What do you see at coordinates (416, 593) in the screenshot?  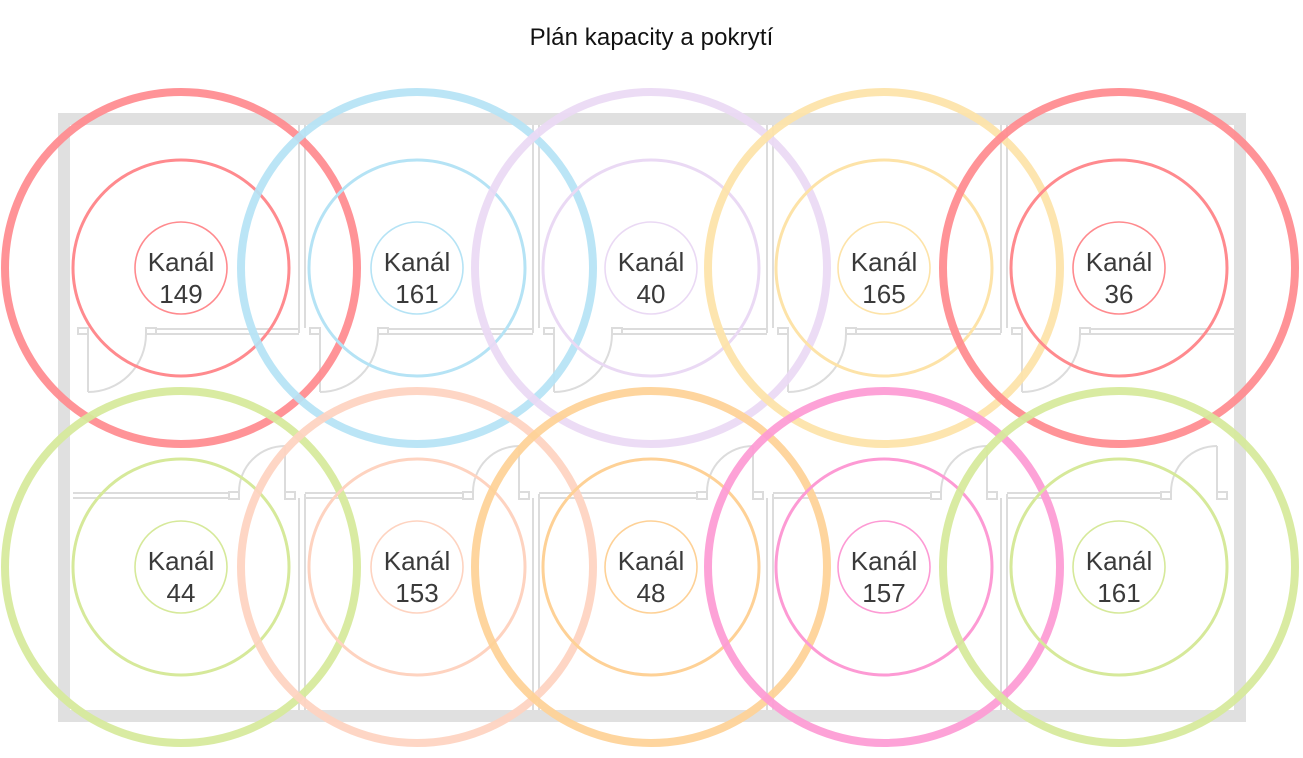 I see `channel-number: 153` at bounding box center [416, 593].